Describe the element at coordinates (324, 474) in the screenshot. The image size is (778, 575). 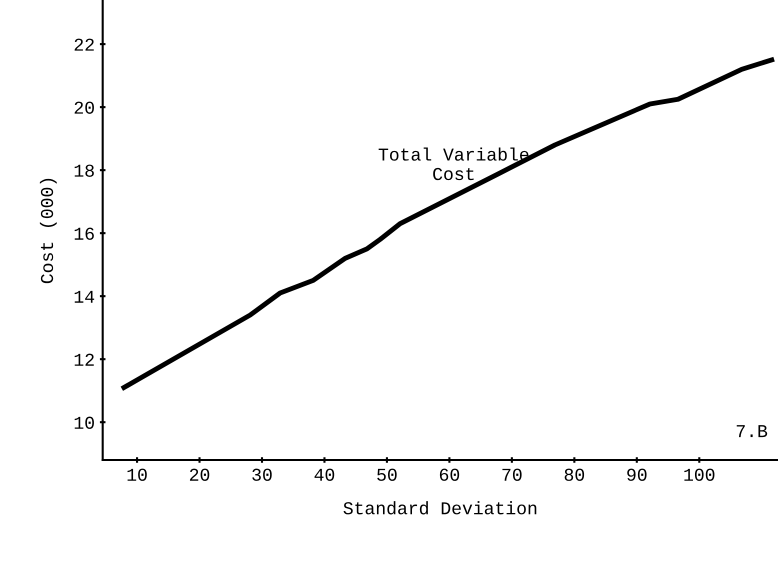
I see `x-tick-label: 40` at that location.